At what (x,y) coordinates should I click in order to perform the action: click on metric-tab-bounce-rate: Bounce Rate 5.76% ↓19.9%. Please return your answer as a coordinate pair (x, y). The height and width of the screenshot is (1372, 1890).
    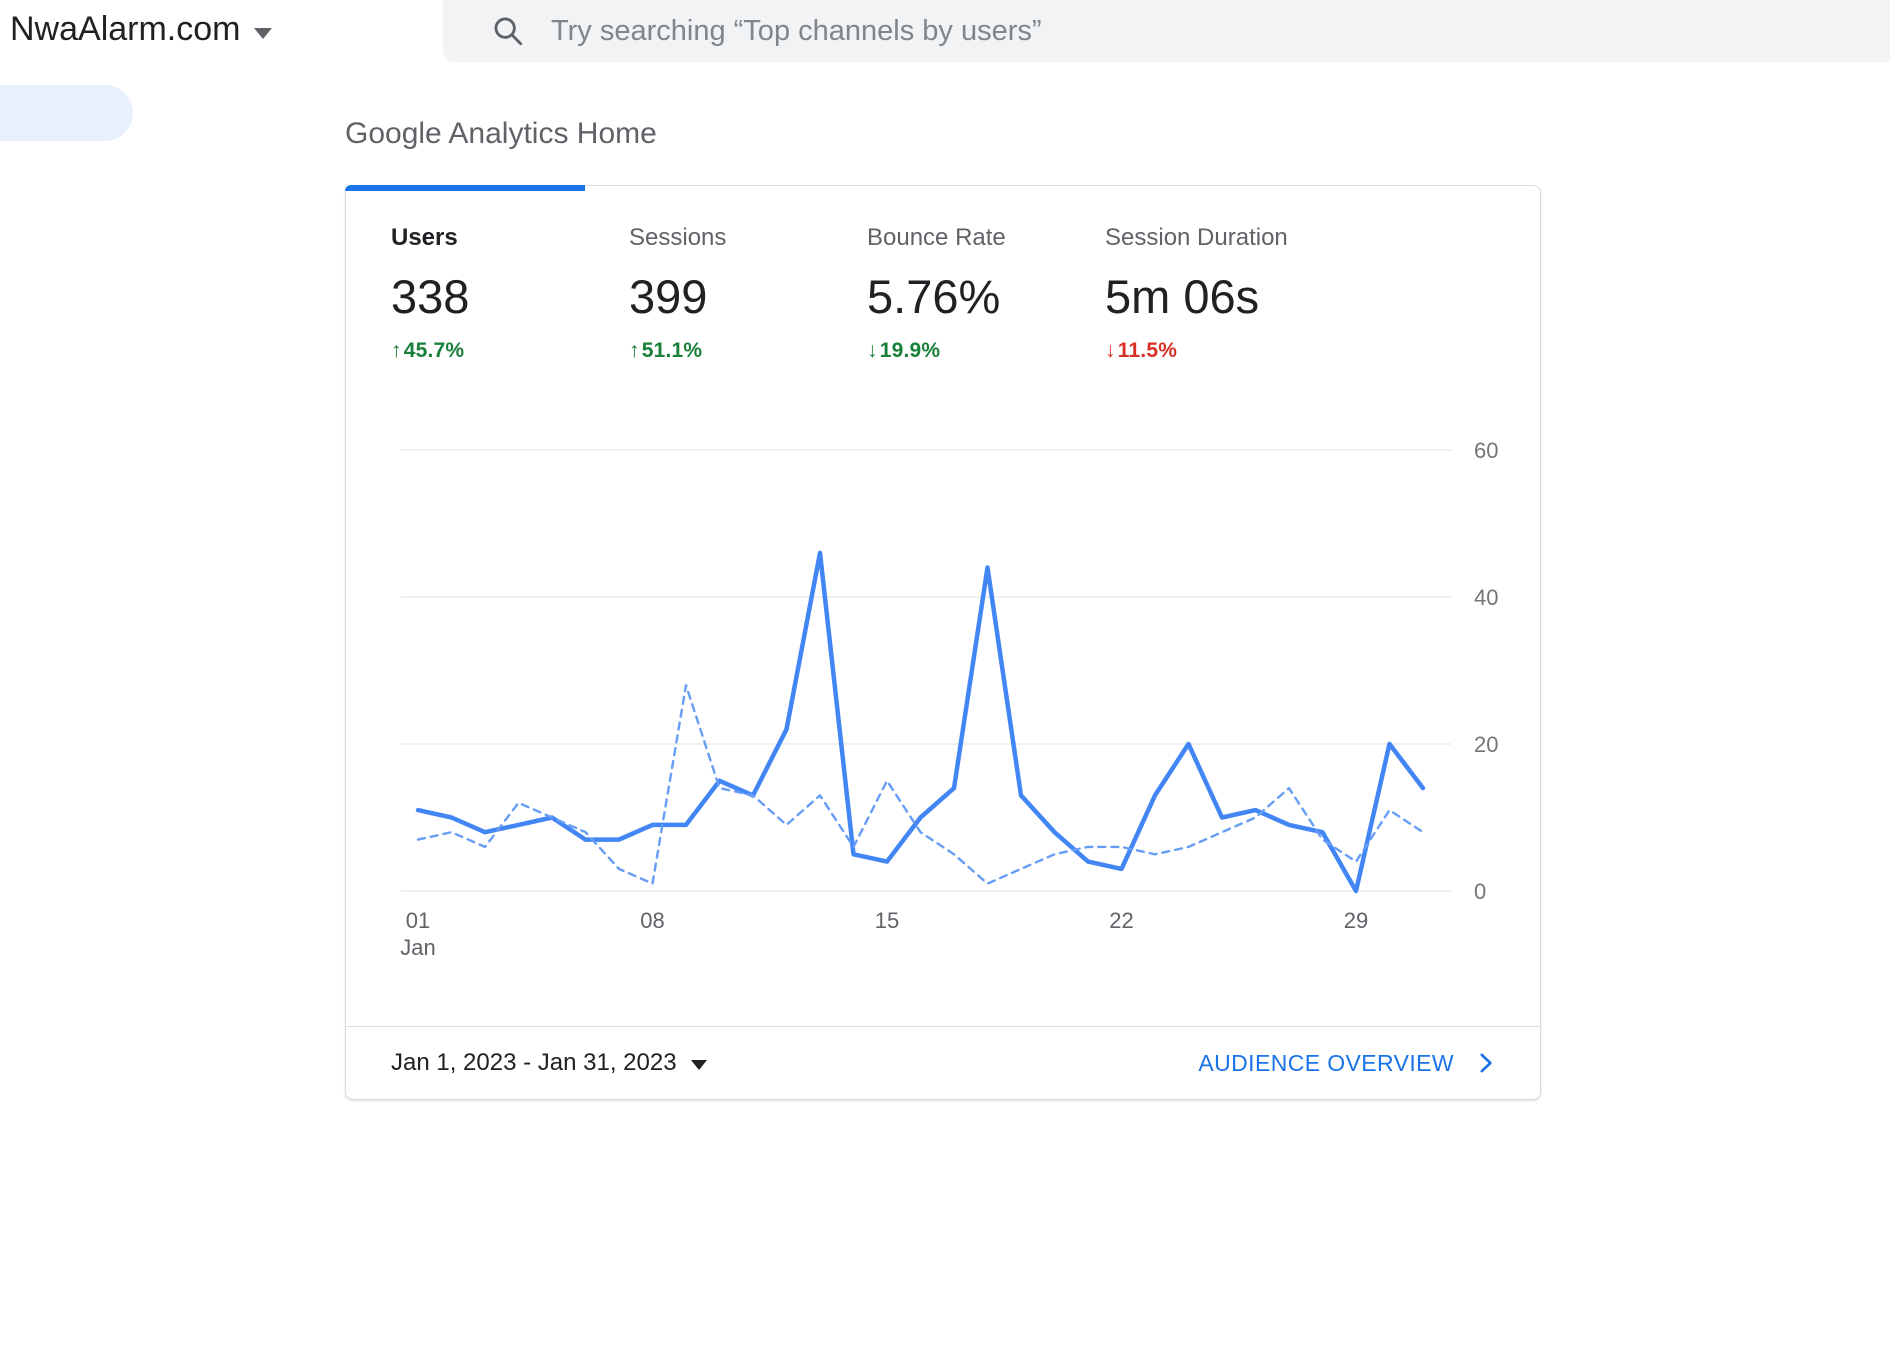
    Looking at the image, I should click on (986, 293).